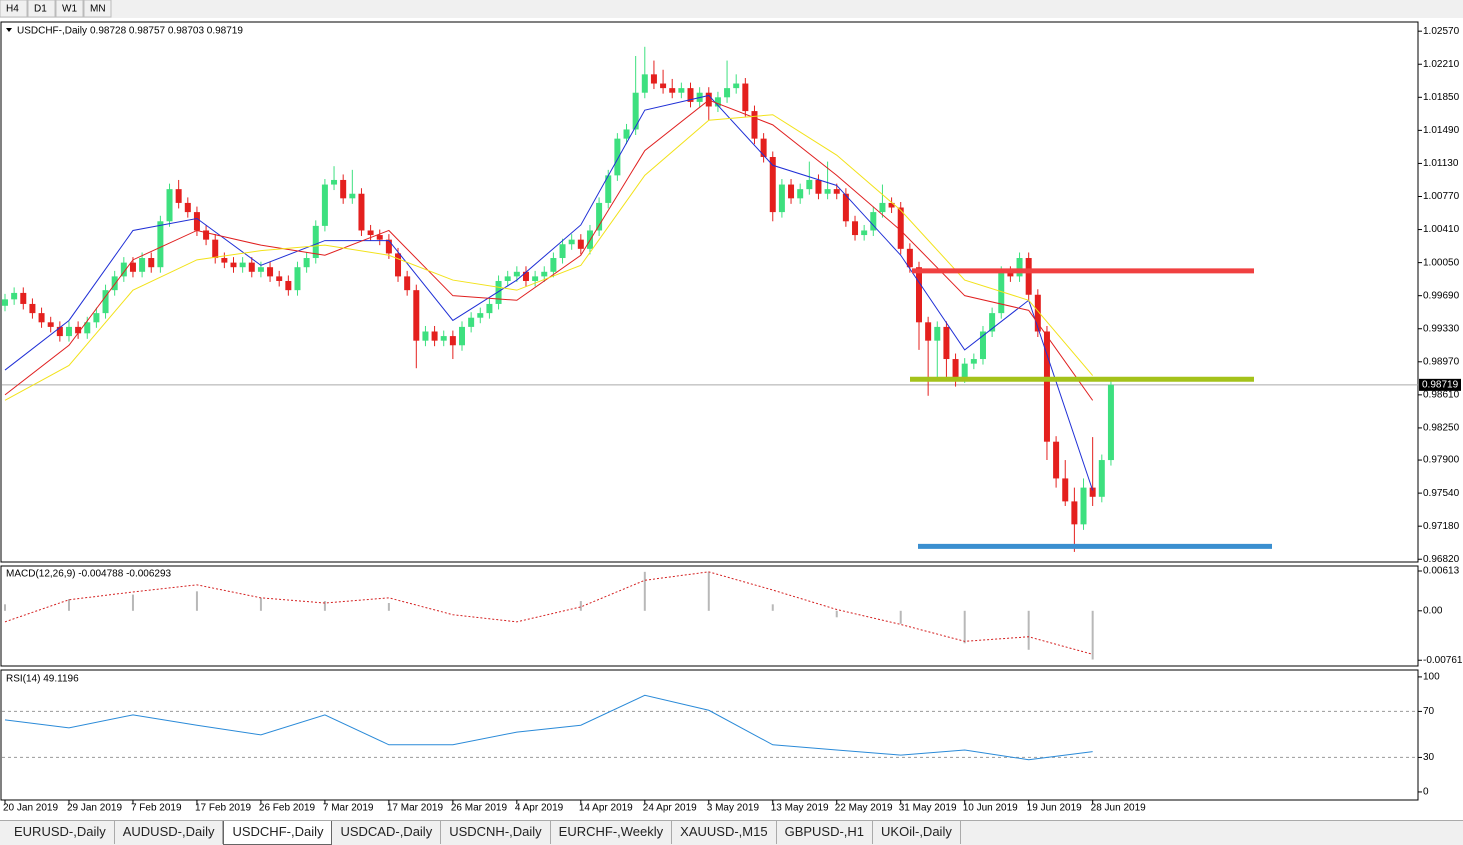  Describe the element at coordinates (612, 832) in the screenshot. I see `symbol-tab: EURCHF-,Weekly` at that location.